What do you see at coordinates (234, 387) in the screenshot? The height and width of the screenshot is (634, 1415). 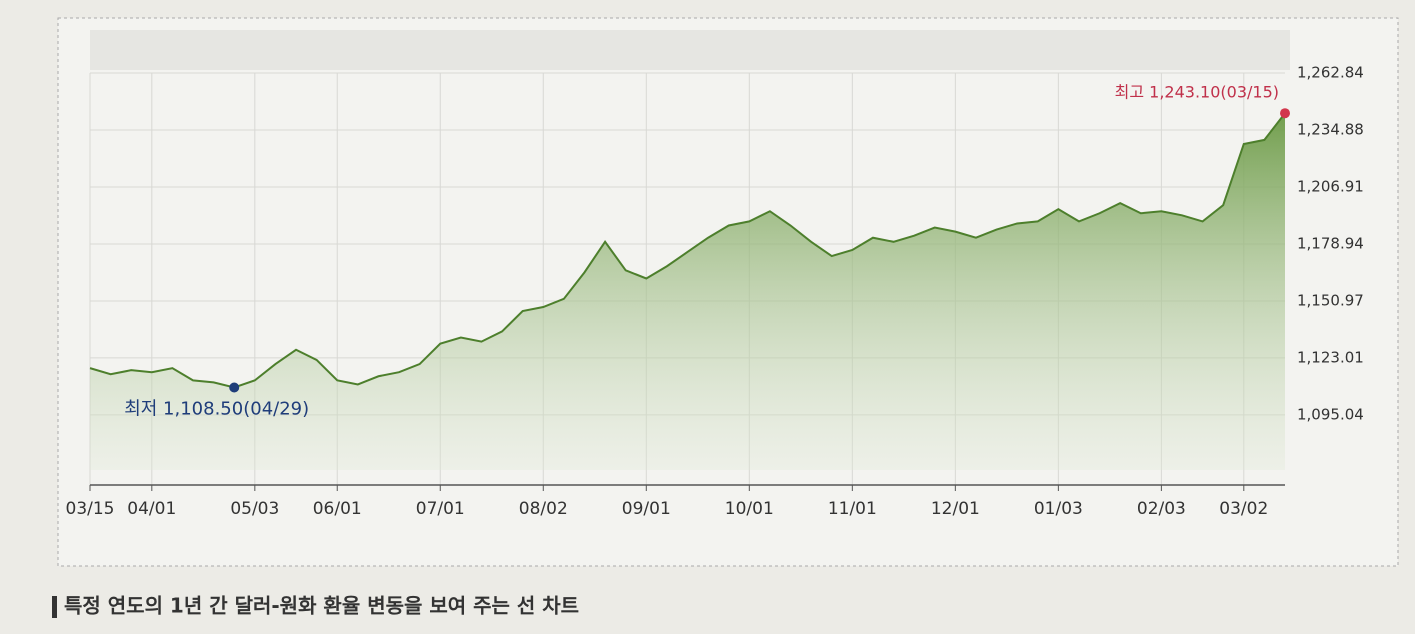 I see `min-point` at bounding box center [234, 387].